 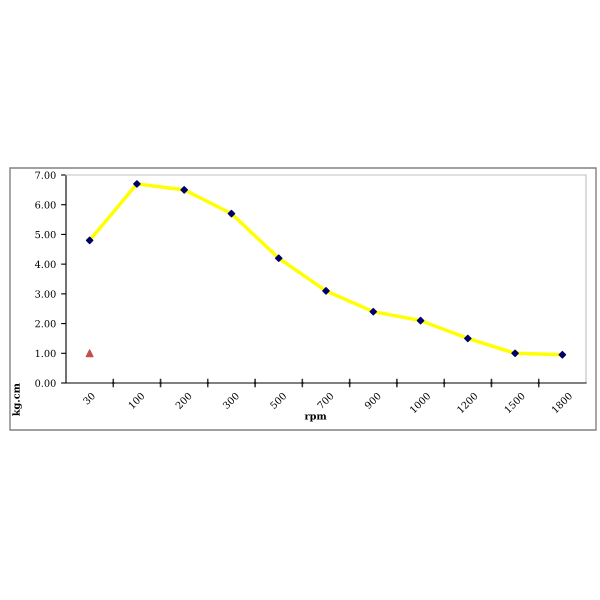 I want to click on x-tick-label: 900, so click(x=373, y=401).